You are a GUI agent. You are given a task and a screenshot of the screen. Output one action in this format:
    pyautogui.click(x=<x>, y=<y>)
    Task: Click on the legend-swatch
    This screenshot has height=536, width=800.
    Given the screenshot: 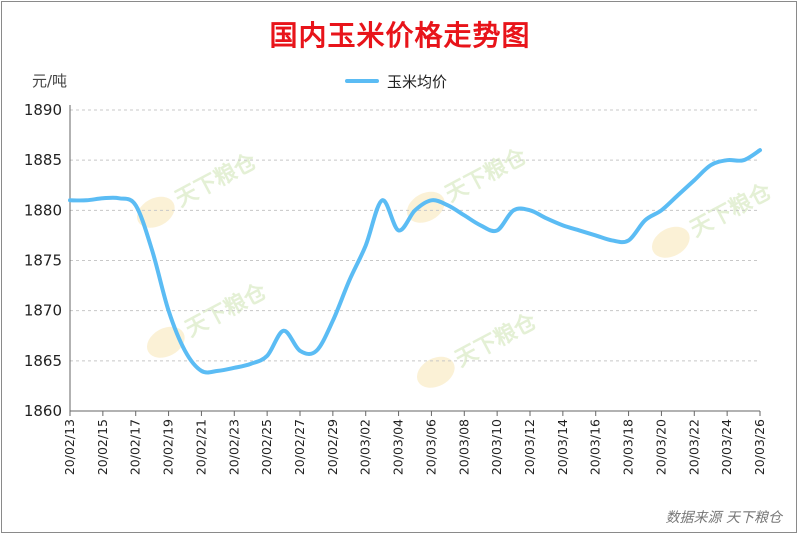 What is the action you would take?
    pyautogui.click(x=362, y=81)
    